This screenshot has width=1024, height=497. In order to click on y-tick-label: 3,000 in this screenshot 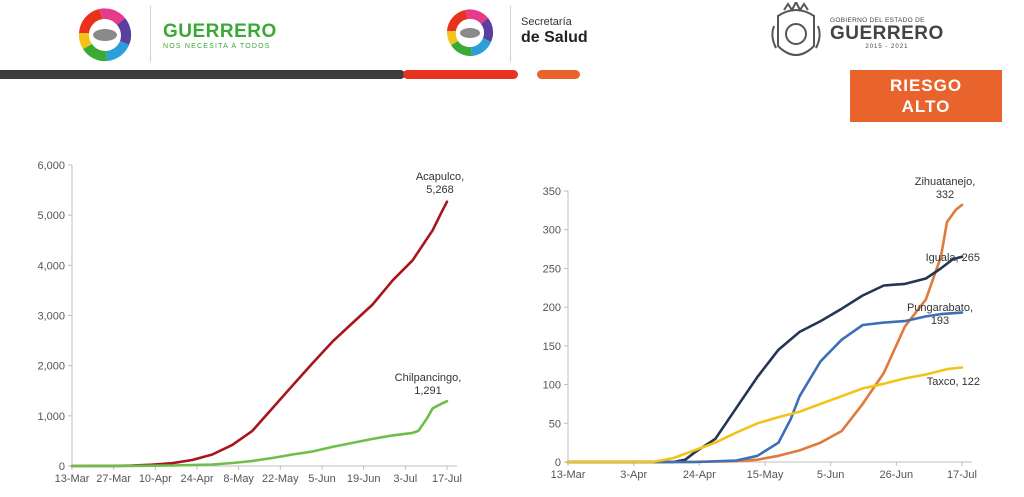, I will do `click(51, 317)`.